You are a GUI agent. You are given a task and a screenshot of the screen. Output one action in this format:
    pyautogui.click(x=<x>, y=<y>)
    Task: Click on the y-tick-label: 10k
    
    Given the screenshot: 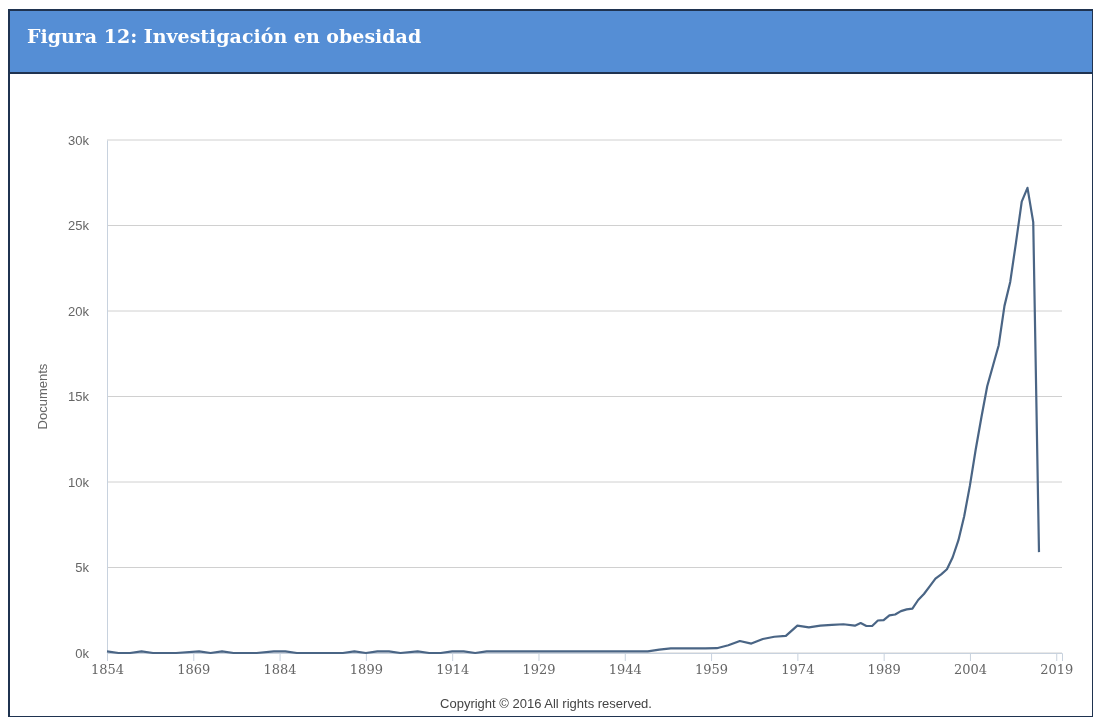 What is the action you would take?
    pyautogui.click(x=79, y=482)
    